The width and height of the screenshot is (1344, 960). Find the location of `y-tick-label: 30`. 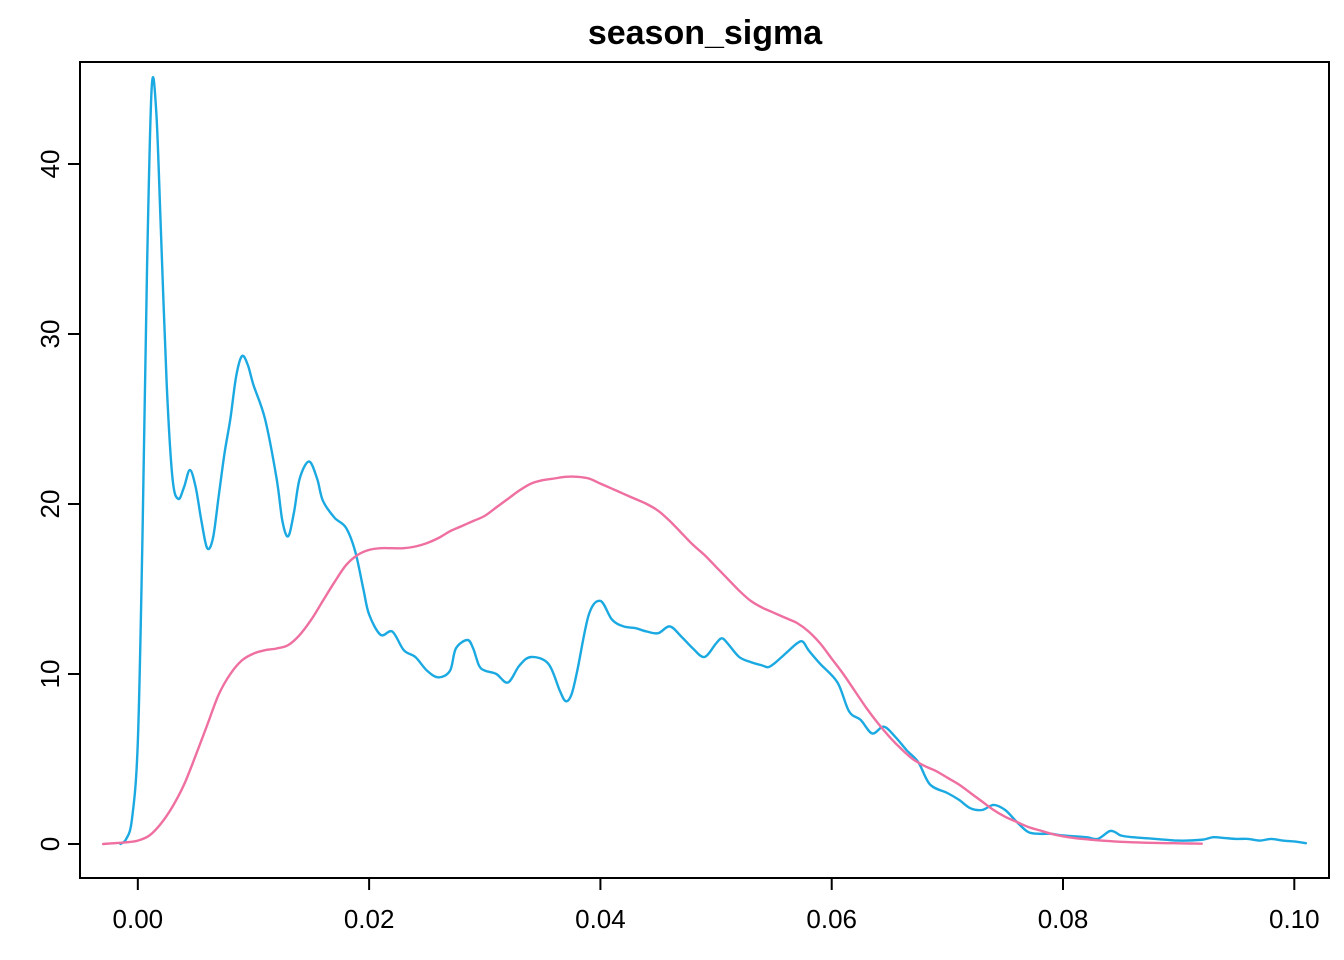

y-tick-label: 30 is located at coordinates (50, 334).